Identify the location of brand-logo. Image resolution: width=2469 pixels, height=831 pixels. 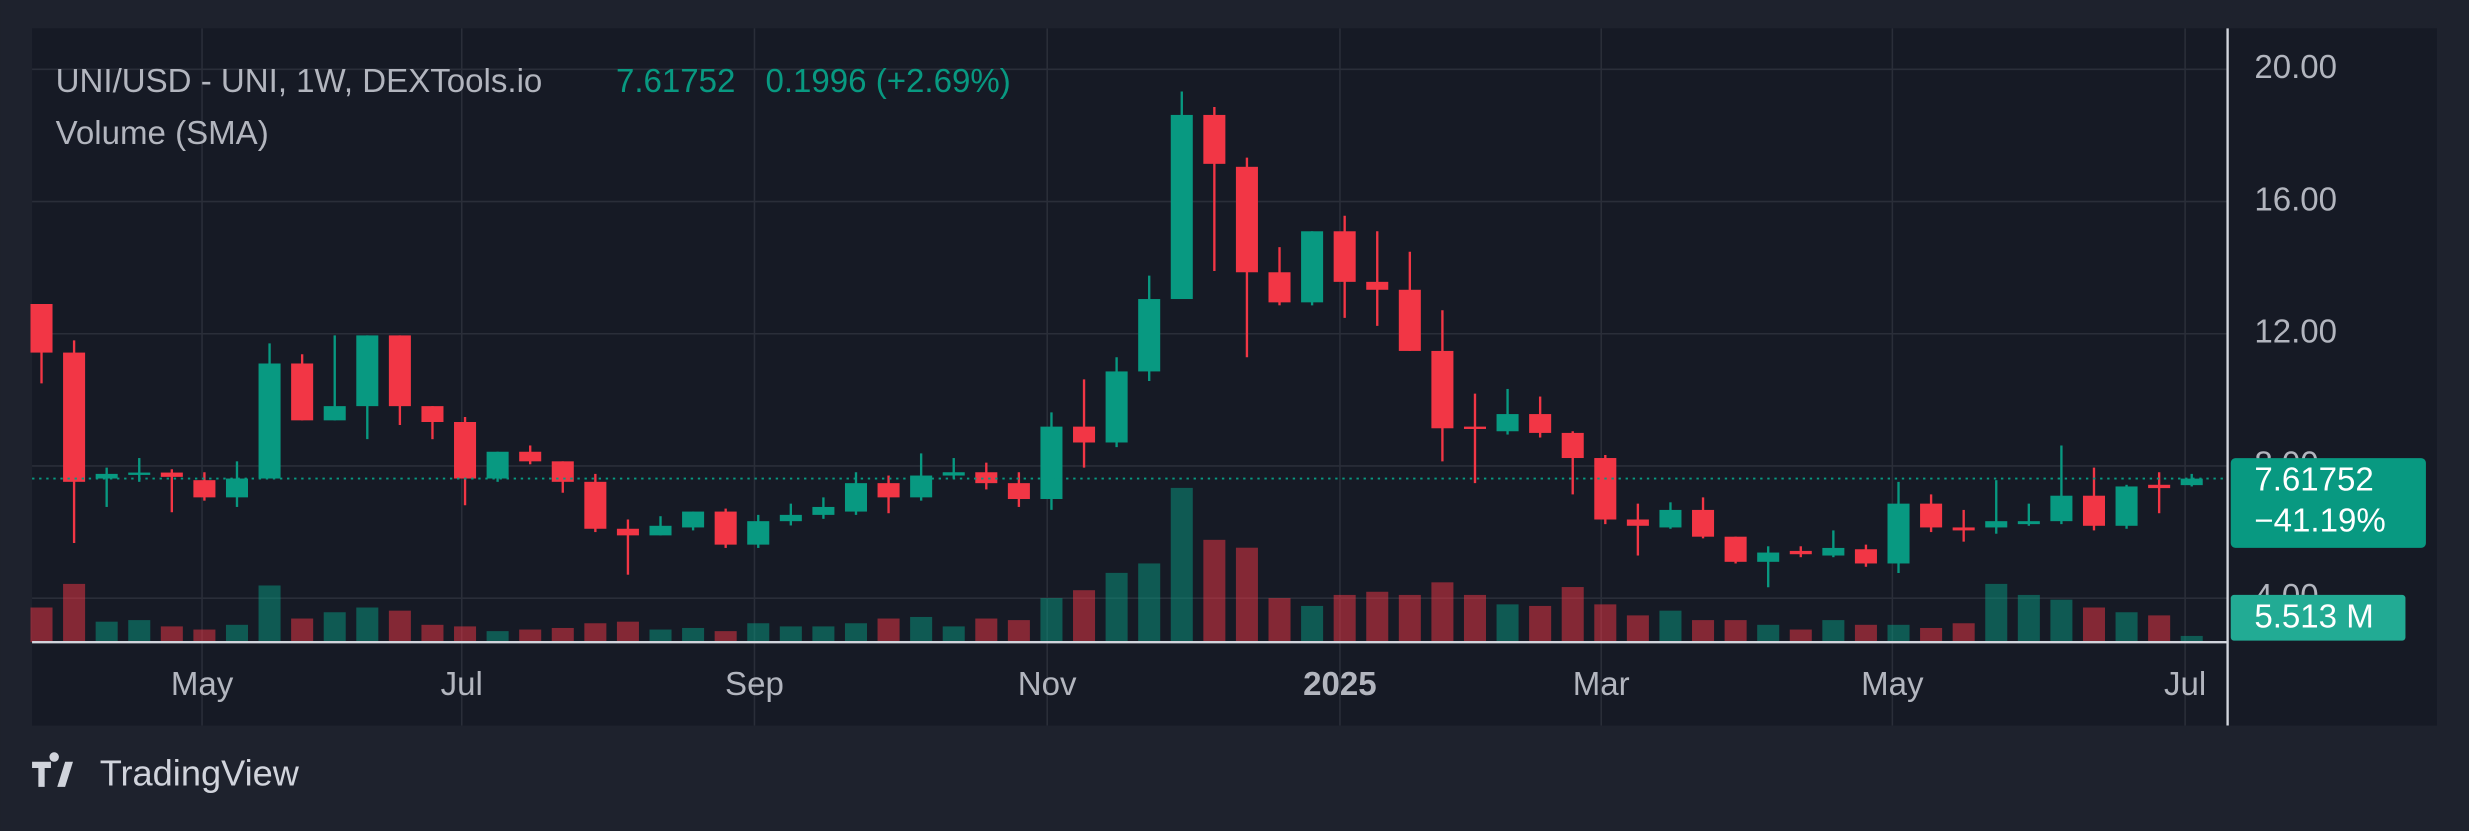
(52, 769).